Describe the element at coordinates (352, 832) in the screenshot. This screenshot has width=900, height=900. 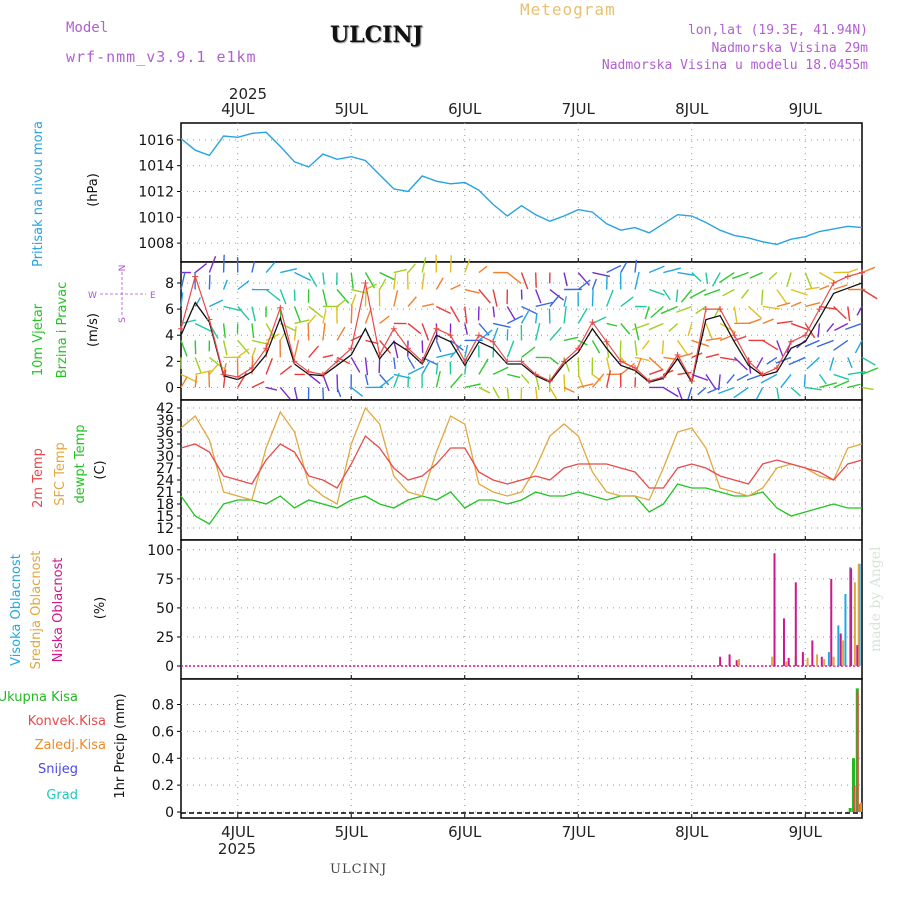
I see `bottom-day-label: 5JUL` at that location.